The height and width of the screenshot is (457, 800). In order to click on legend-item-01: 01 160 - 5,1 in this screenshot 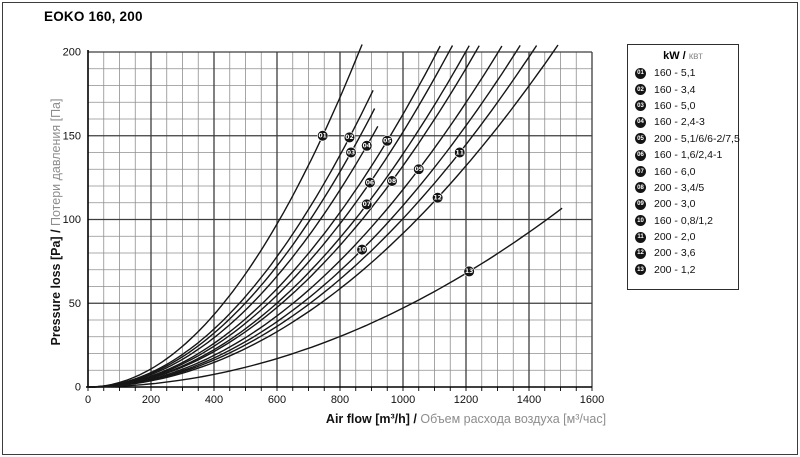, I will do `click(683, 73)`.